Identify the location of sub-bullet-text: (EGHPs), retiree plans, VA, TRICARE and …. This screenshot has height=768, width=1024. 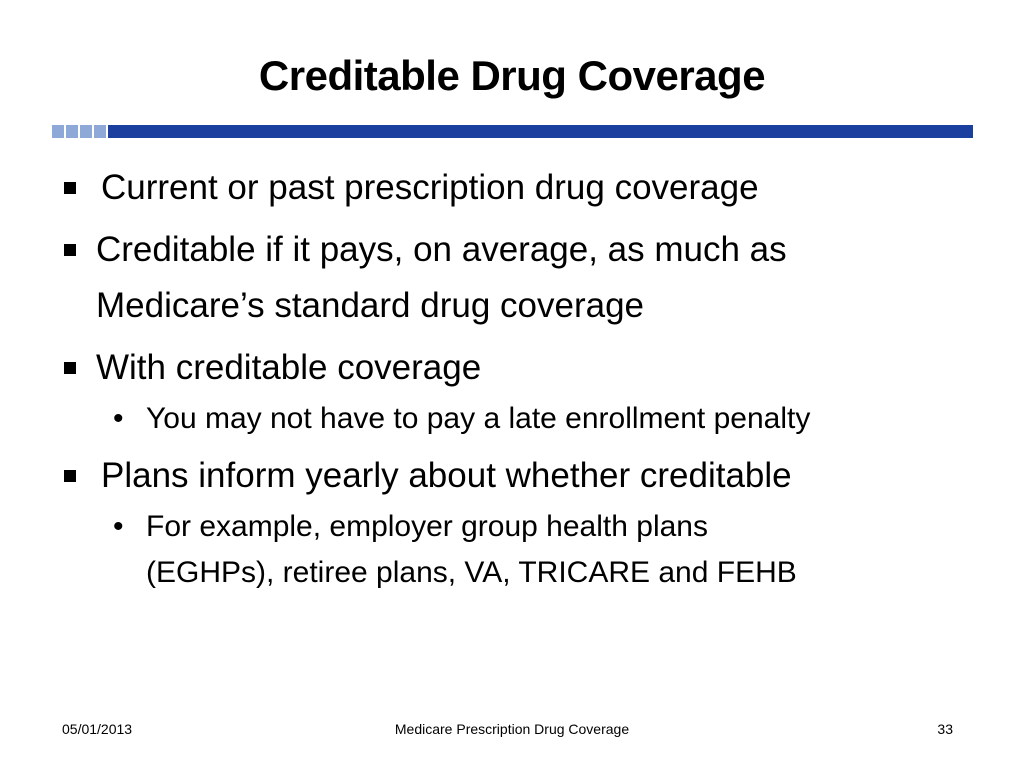
(471, 572).